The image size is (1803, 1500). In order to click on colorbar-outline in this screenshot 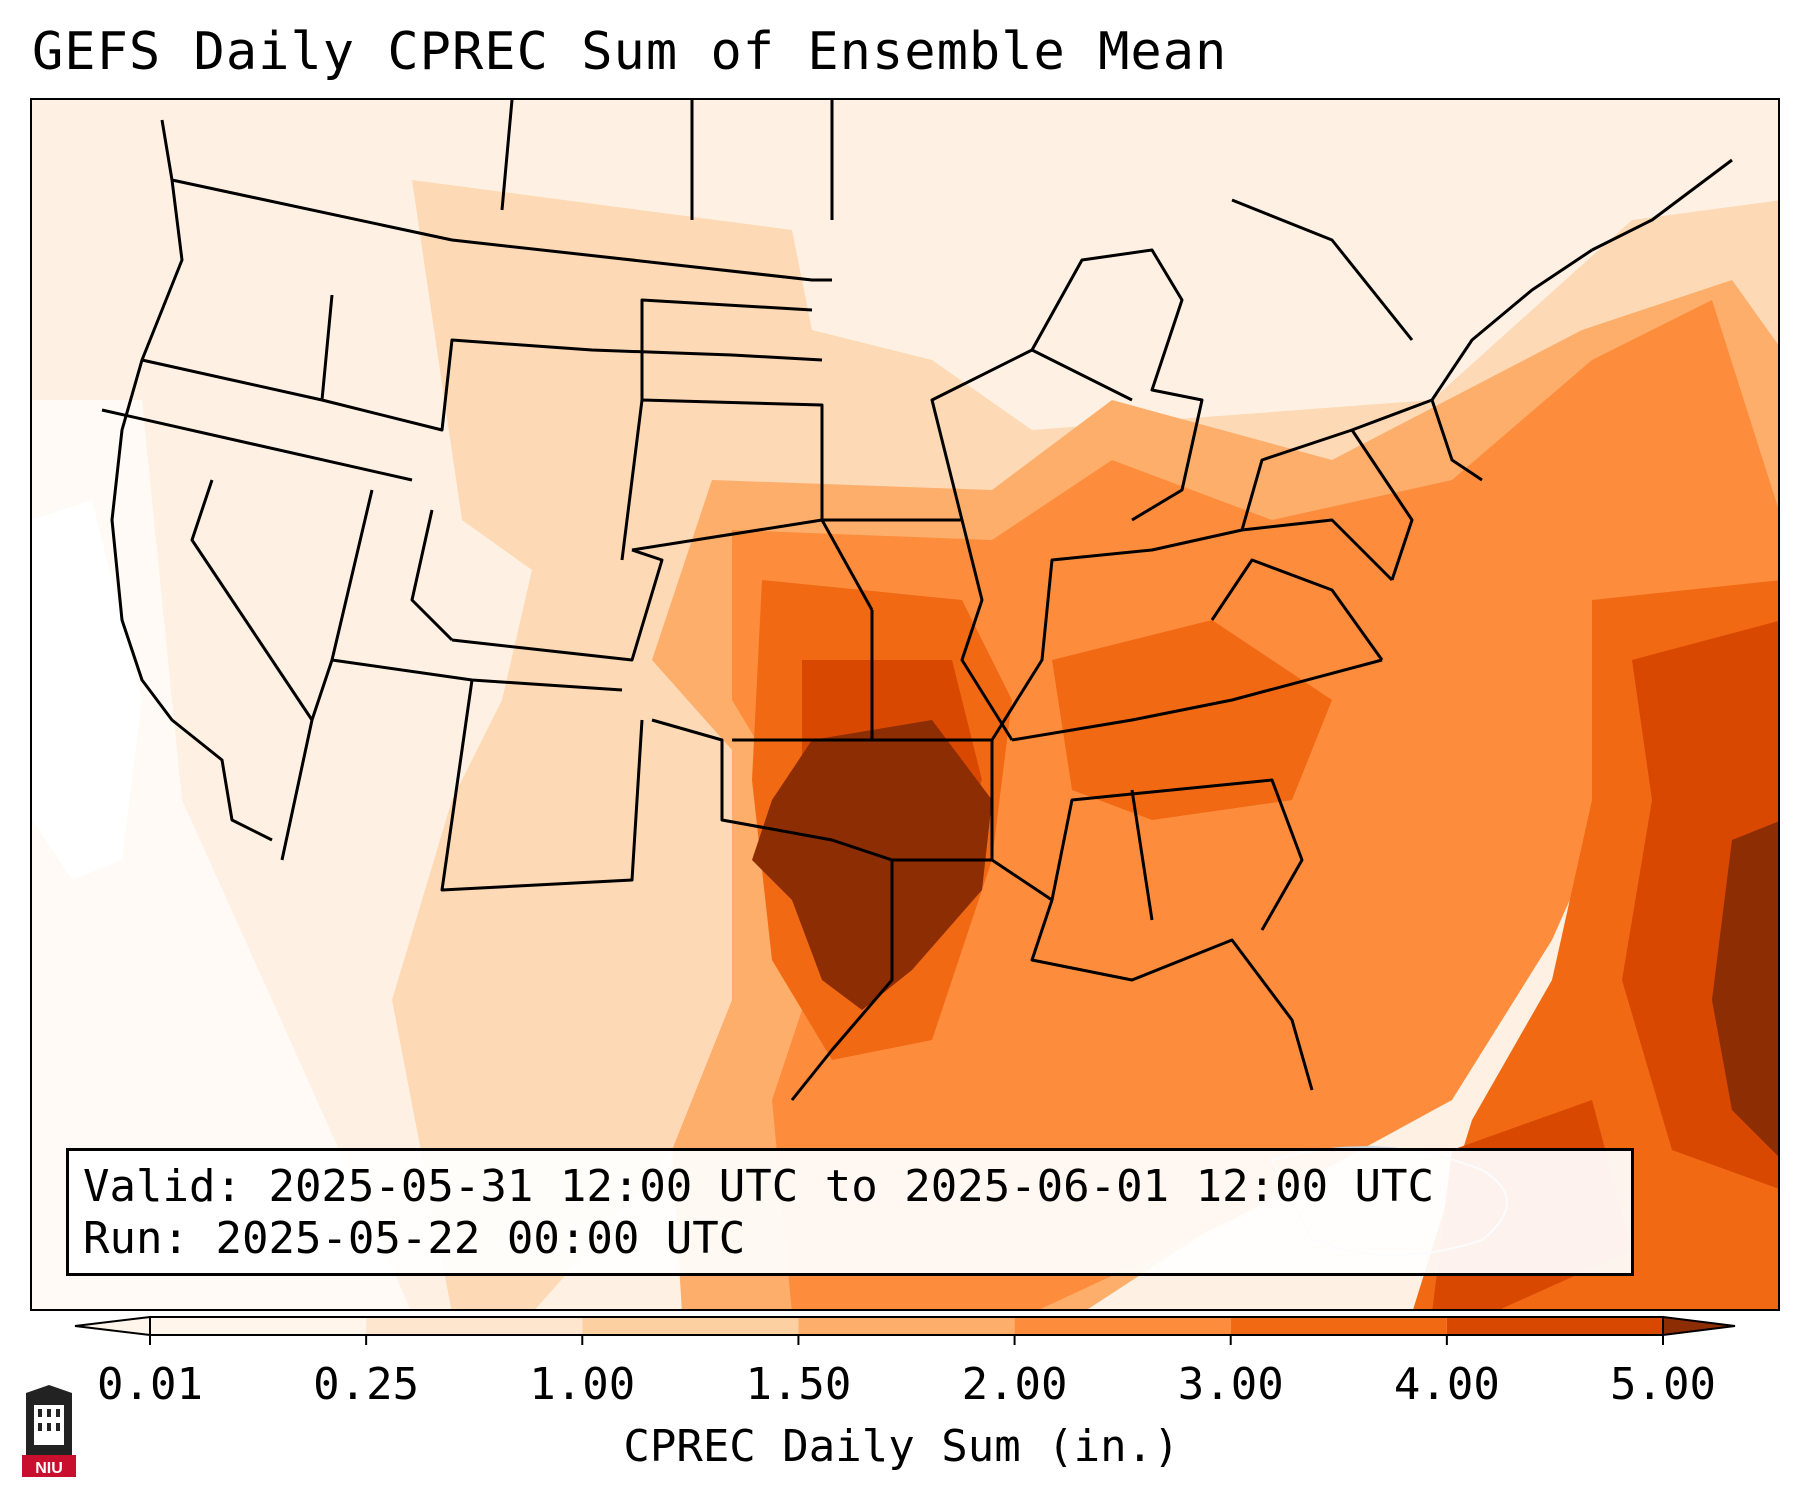, I will do `click(906, 1326)`.